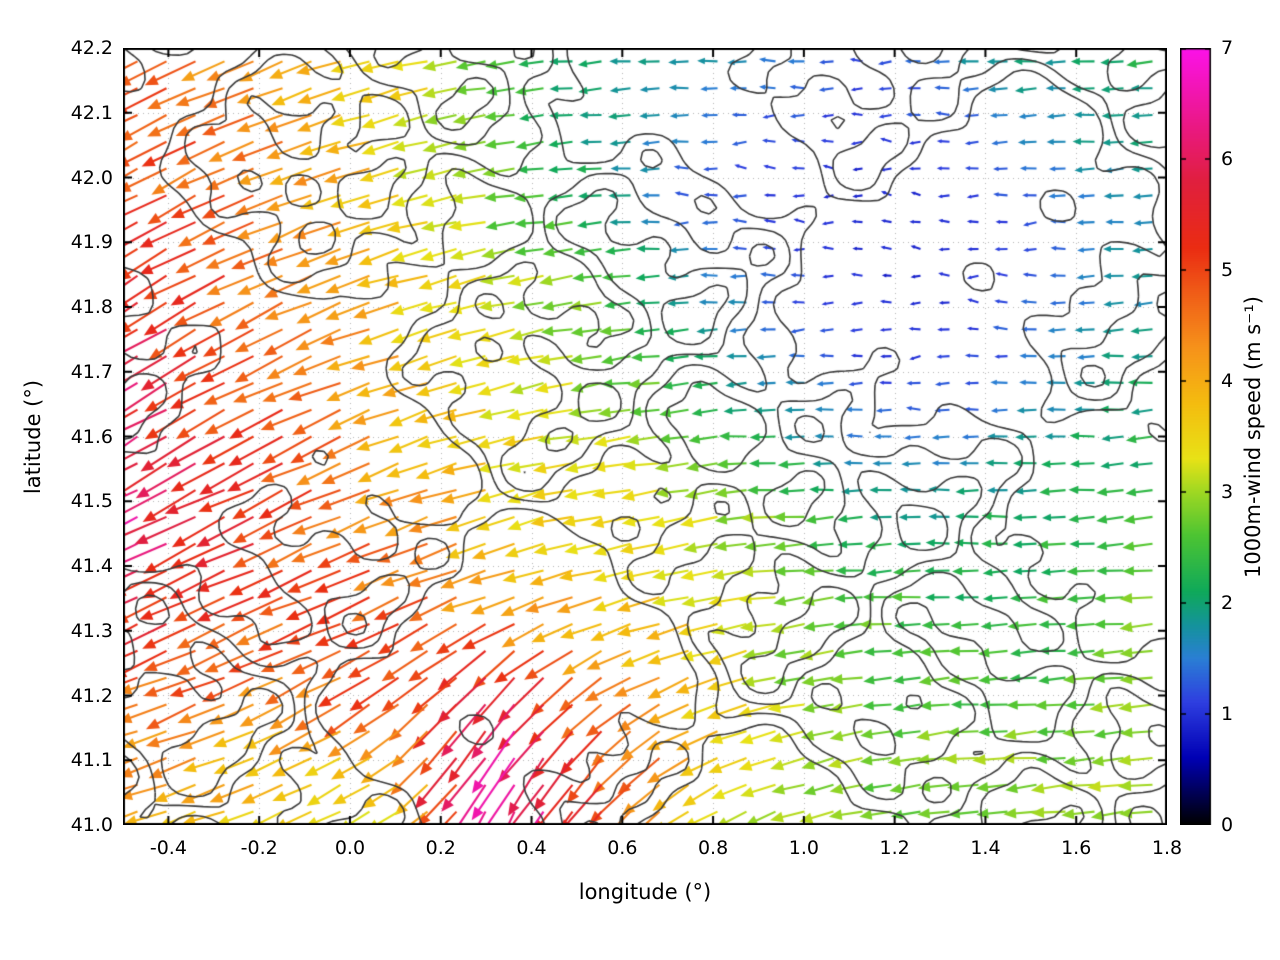 The width and height of the screenshot is (1280, 960). I want to click on y-tick-label: 41.4, so click(91, 566).